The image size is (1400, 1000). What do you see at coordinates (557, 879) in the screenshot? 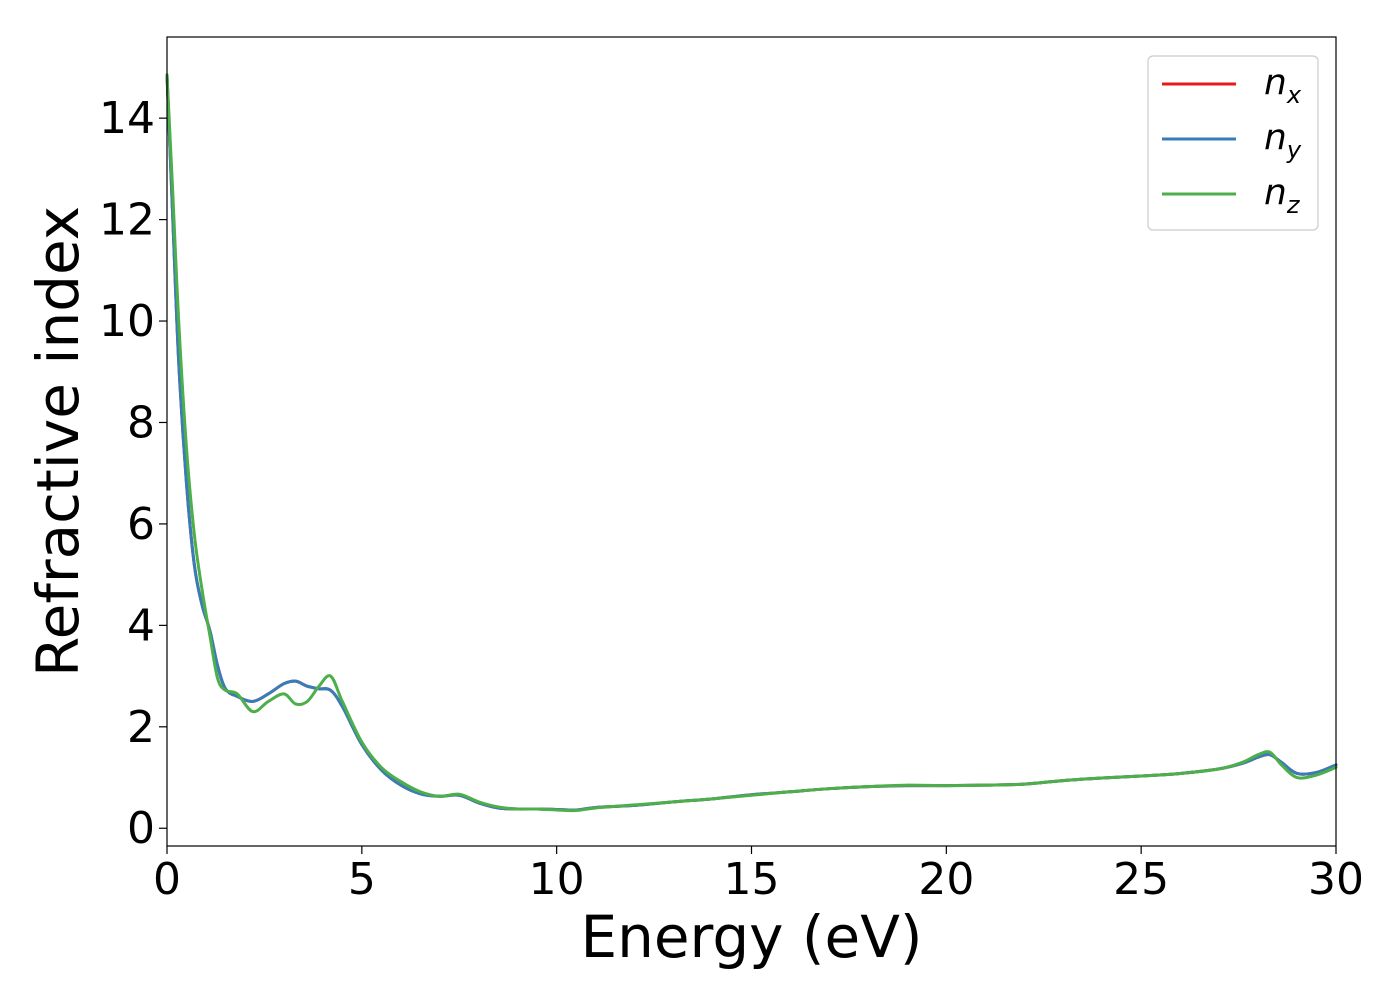
I see `x-tick-label: 10` at bounding box center [557, 879].